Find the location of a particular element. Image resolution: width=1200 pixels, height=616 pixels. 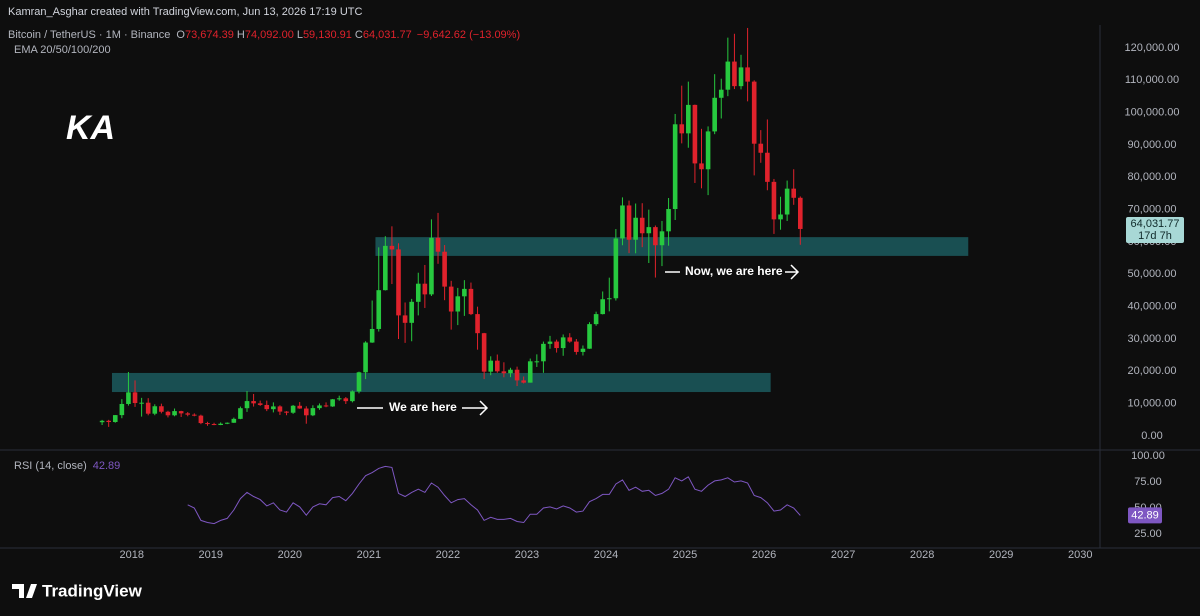

symbol: Bitcoin / TetherUS · 1M · Binance is located at coordinates (89, 35).